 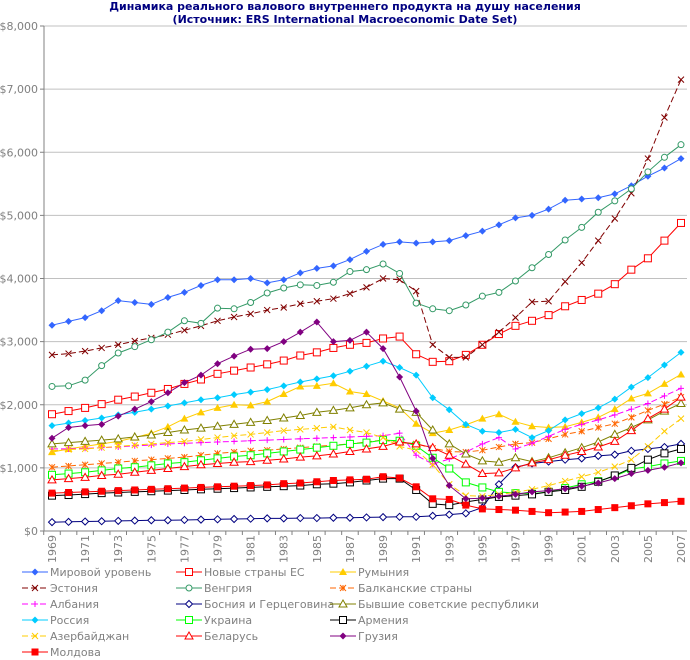 I want to click on legend-item: Молдова, so click(x=61, y=652).